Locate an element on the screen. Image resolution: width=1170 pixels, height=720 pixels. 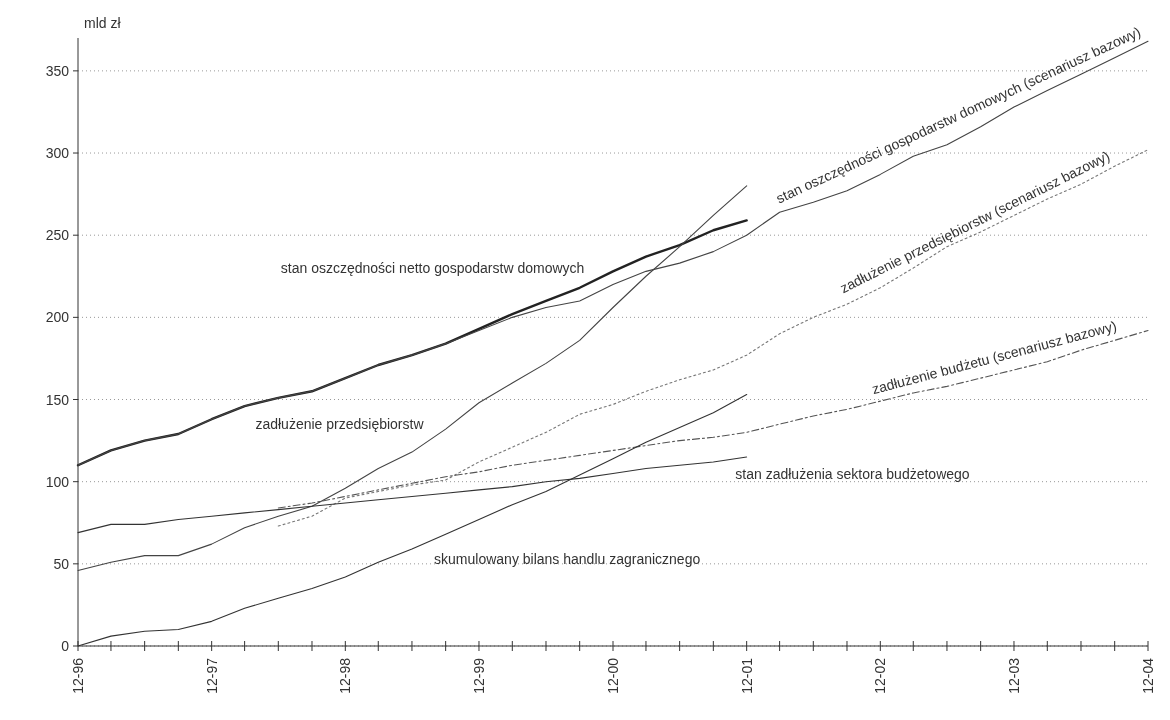
series-label: zadłużenie przedsiębiorstw is located at coordinates (340, 423).